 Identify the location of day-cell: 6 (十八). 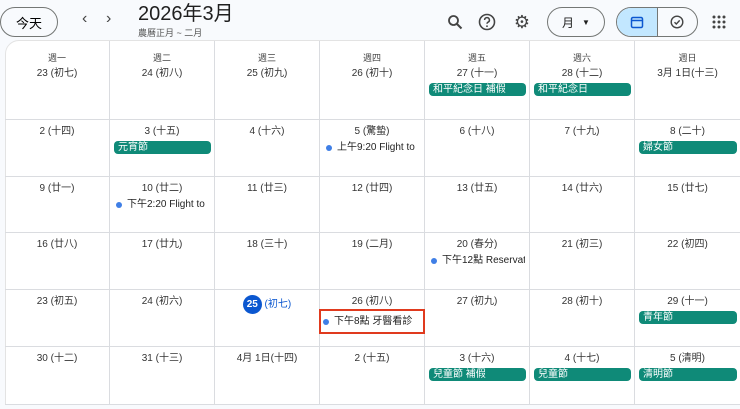
(477, 148).